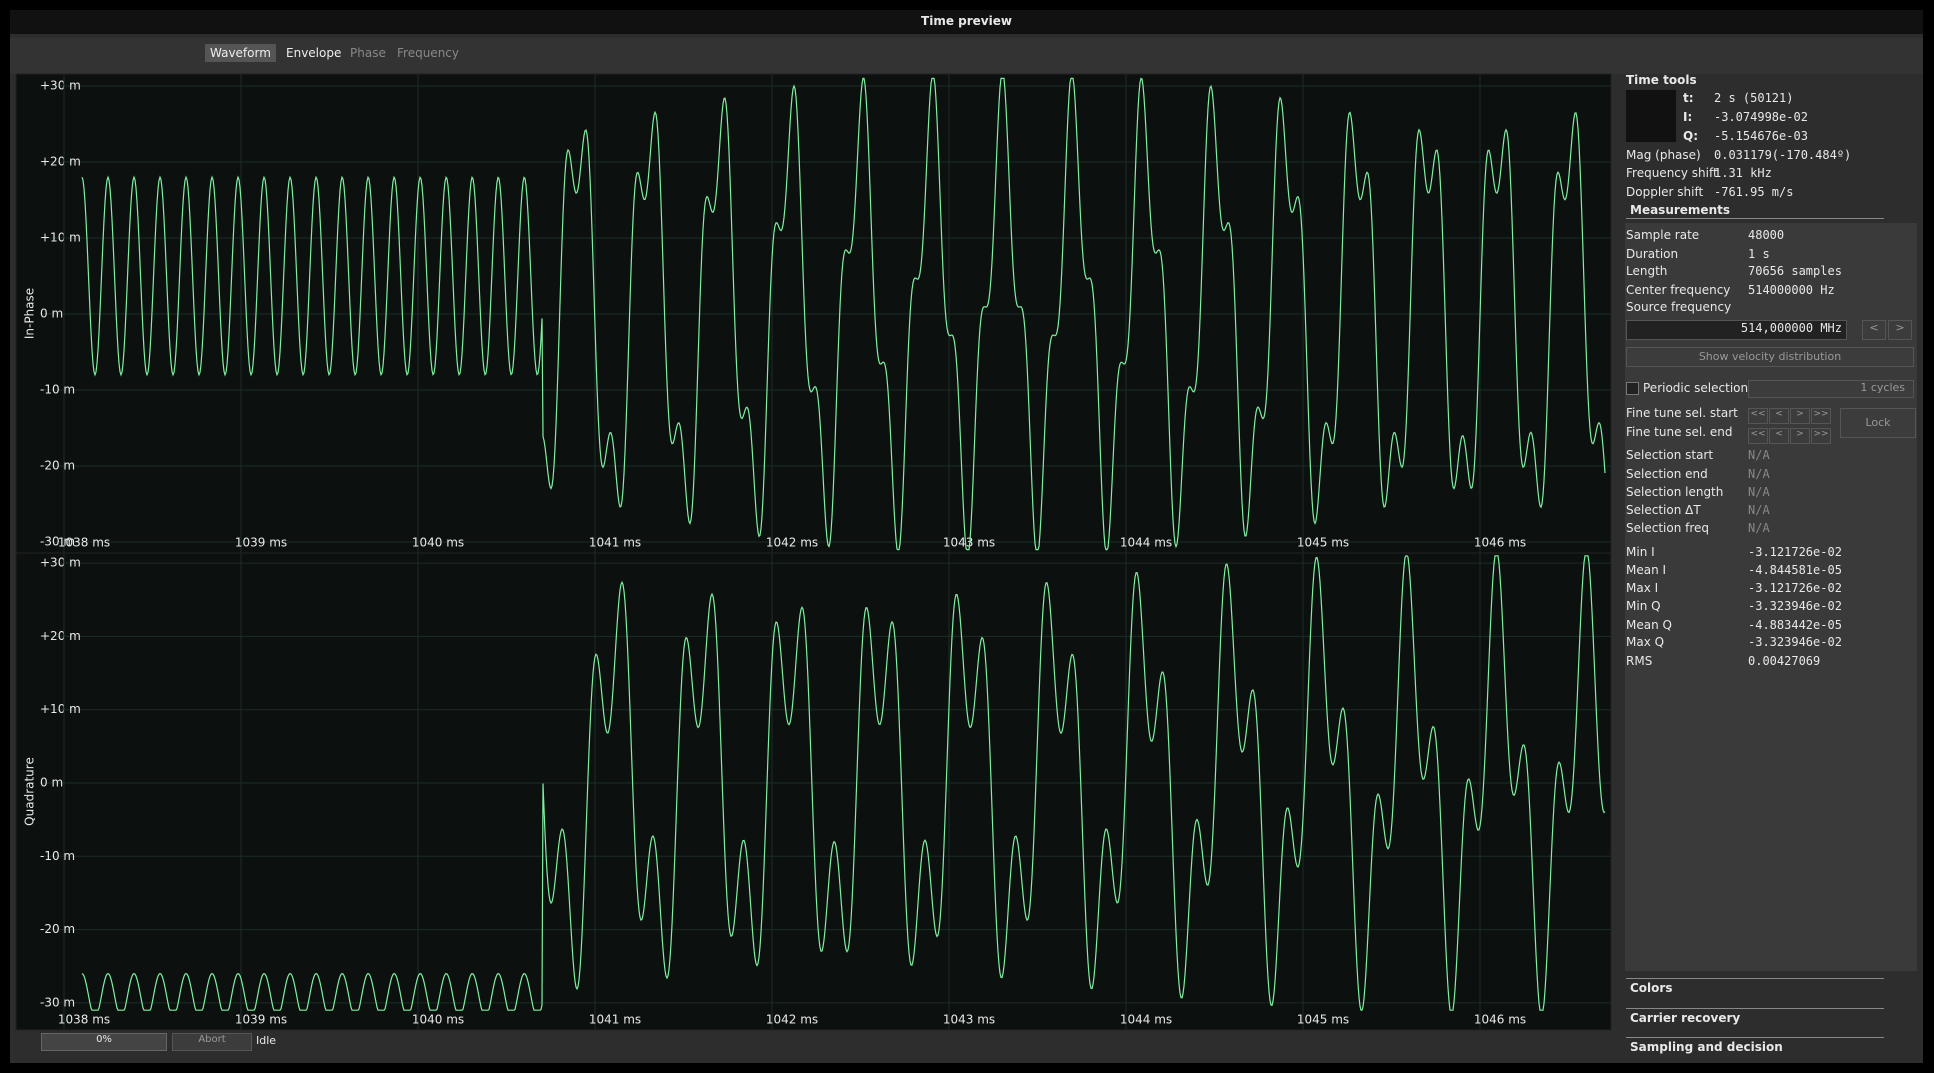  What do you see at coordinates (104, 1042) in the screenshot?
I see `progress-bar: 0%` at bounding box center [104, 1042].